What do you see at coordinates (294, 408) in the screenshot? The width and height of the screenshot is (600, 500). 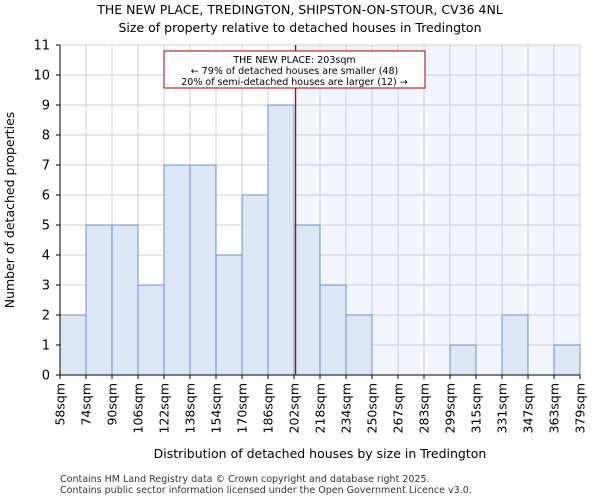 I see `x-tick-label: 202sqm` at bounding box center [294, 408].